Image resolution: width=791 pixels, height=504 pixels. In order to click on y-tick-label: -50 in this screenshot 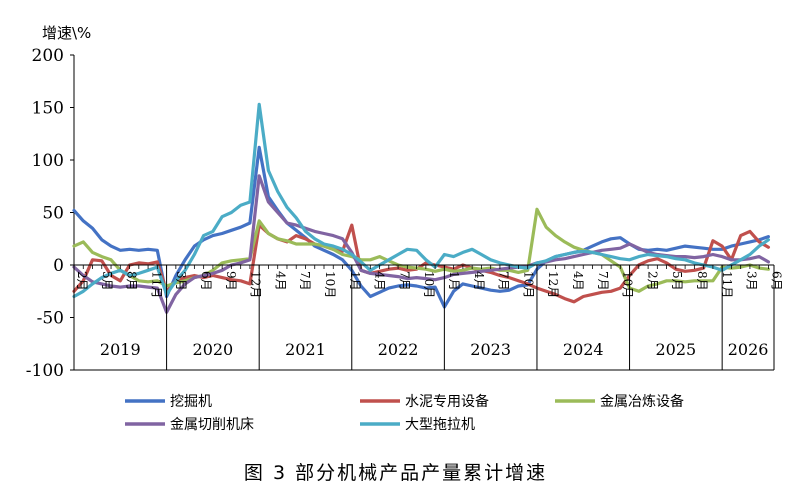, I will do `click(50, 319)`.